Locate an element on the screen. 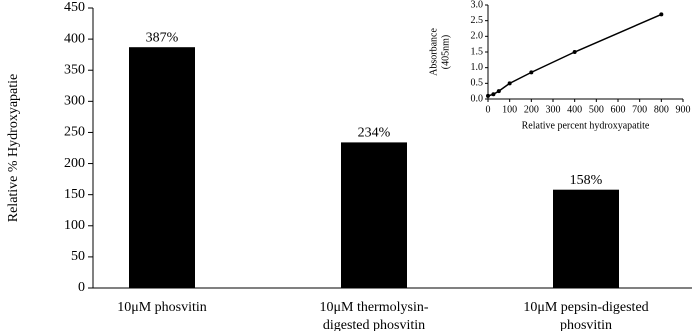 This screenshot has height=331, width=692. value-label: 387% is located at coordinates (162, 37).